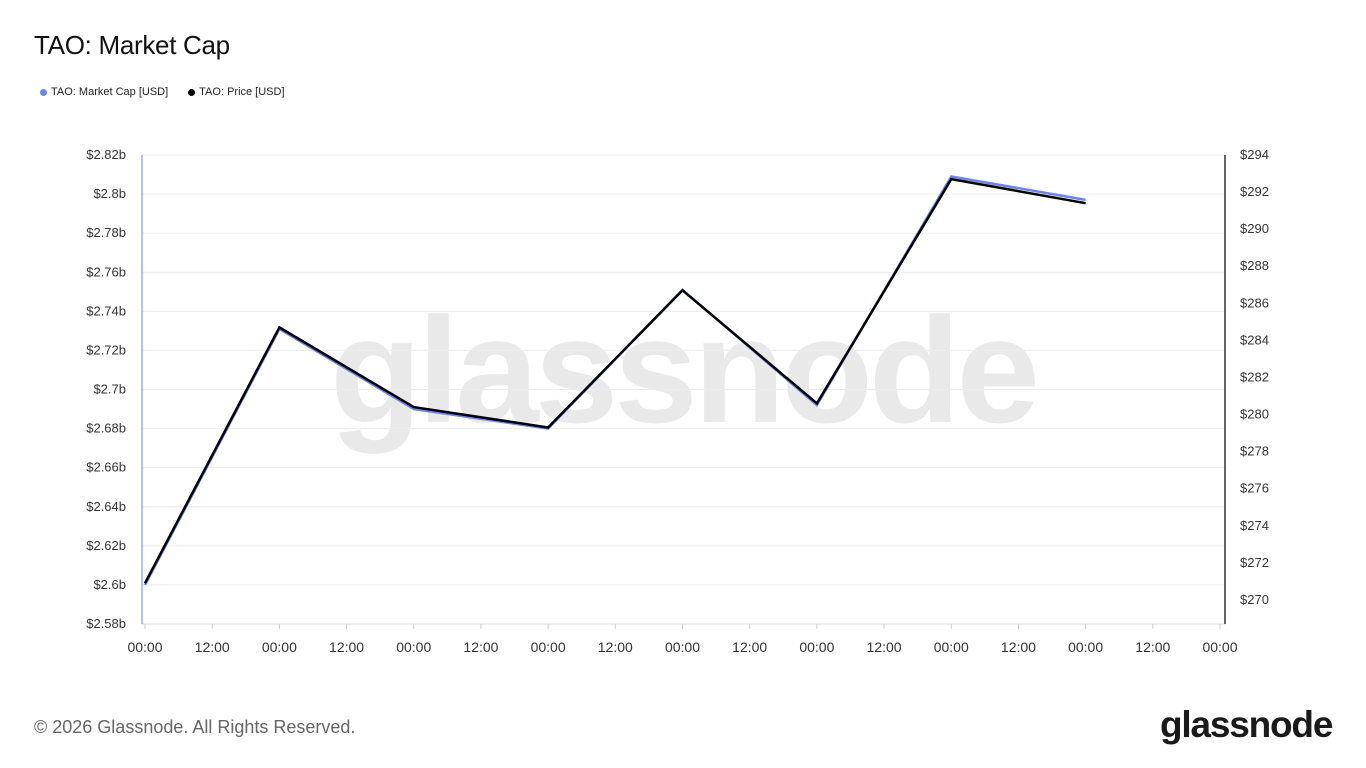  What do you see at coordinates (192, 92) in the screenshot?
I see `legend-marker-price` at bounding box center [192, 92].